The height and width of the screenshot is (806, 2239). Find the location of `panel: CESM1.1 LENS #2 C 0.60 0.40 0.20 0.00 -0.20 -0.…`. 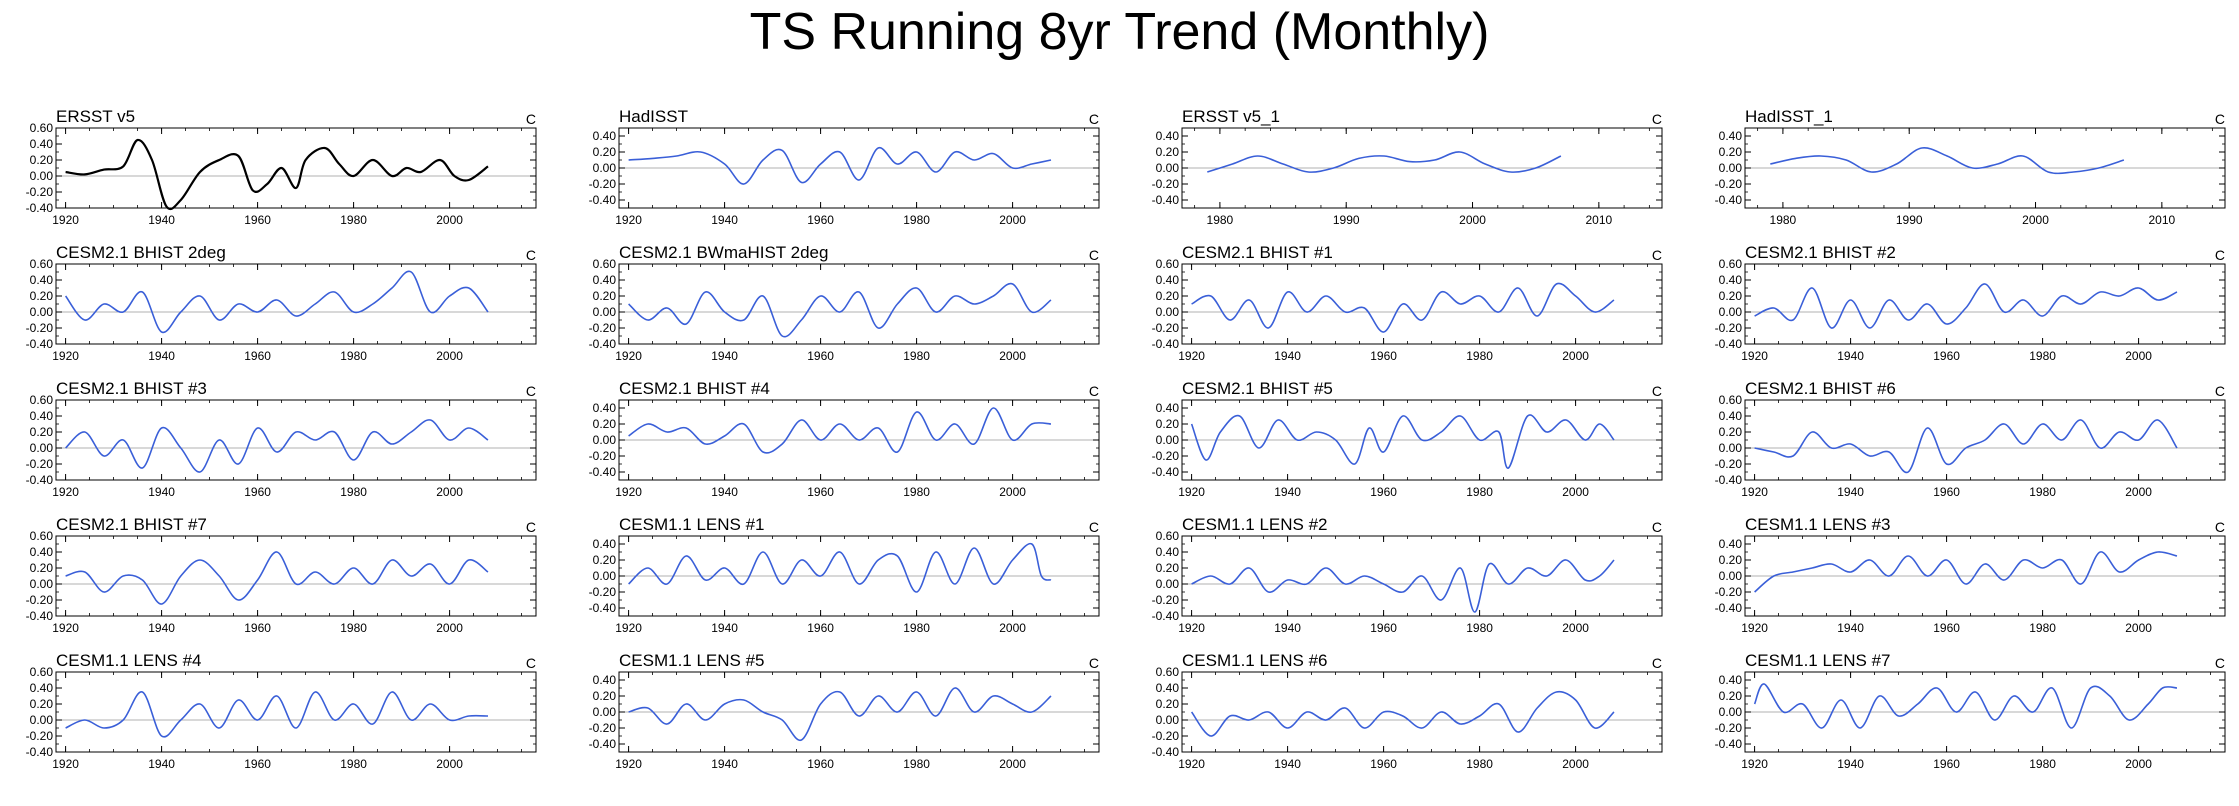

panel: CESM1.1 LENS #2 C 0.60 0.40 0.20 0.00 -0.20 -0.… is located at coordinates (1407, 575).